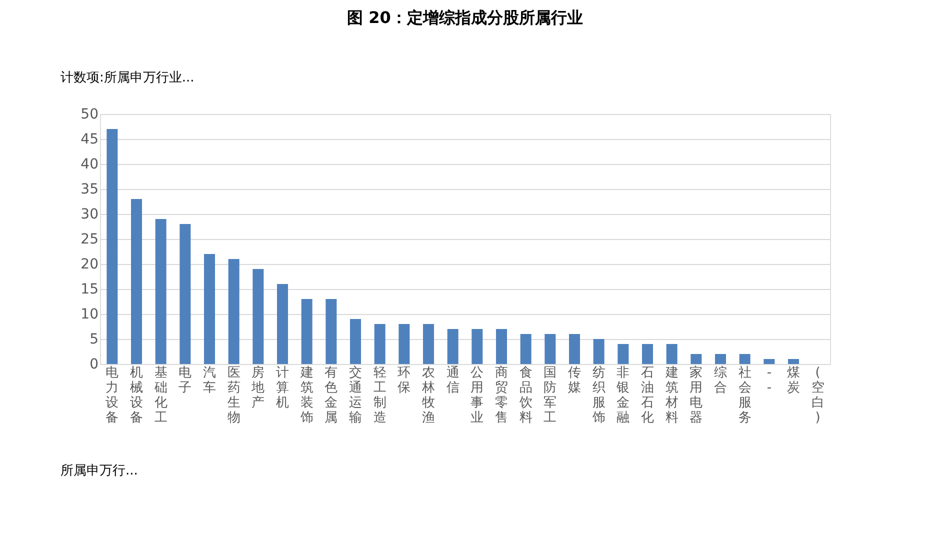 This screenshot has height=546, width=928. I want to click on x-tick-label: 传媒, so click(574, 381).